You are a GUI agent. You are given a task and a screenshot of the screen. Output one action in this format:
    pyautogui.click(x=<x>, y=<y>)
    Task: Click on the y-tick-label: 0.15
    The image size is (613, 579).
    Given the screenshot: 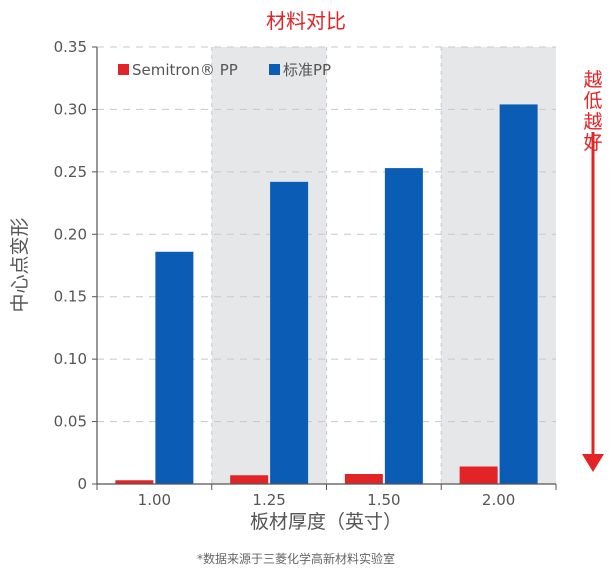 What is the action you would take?
    pyautogui.click(x=70, y=297)
    